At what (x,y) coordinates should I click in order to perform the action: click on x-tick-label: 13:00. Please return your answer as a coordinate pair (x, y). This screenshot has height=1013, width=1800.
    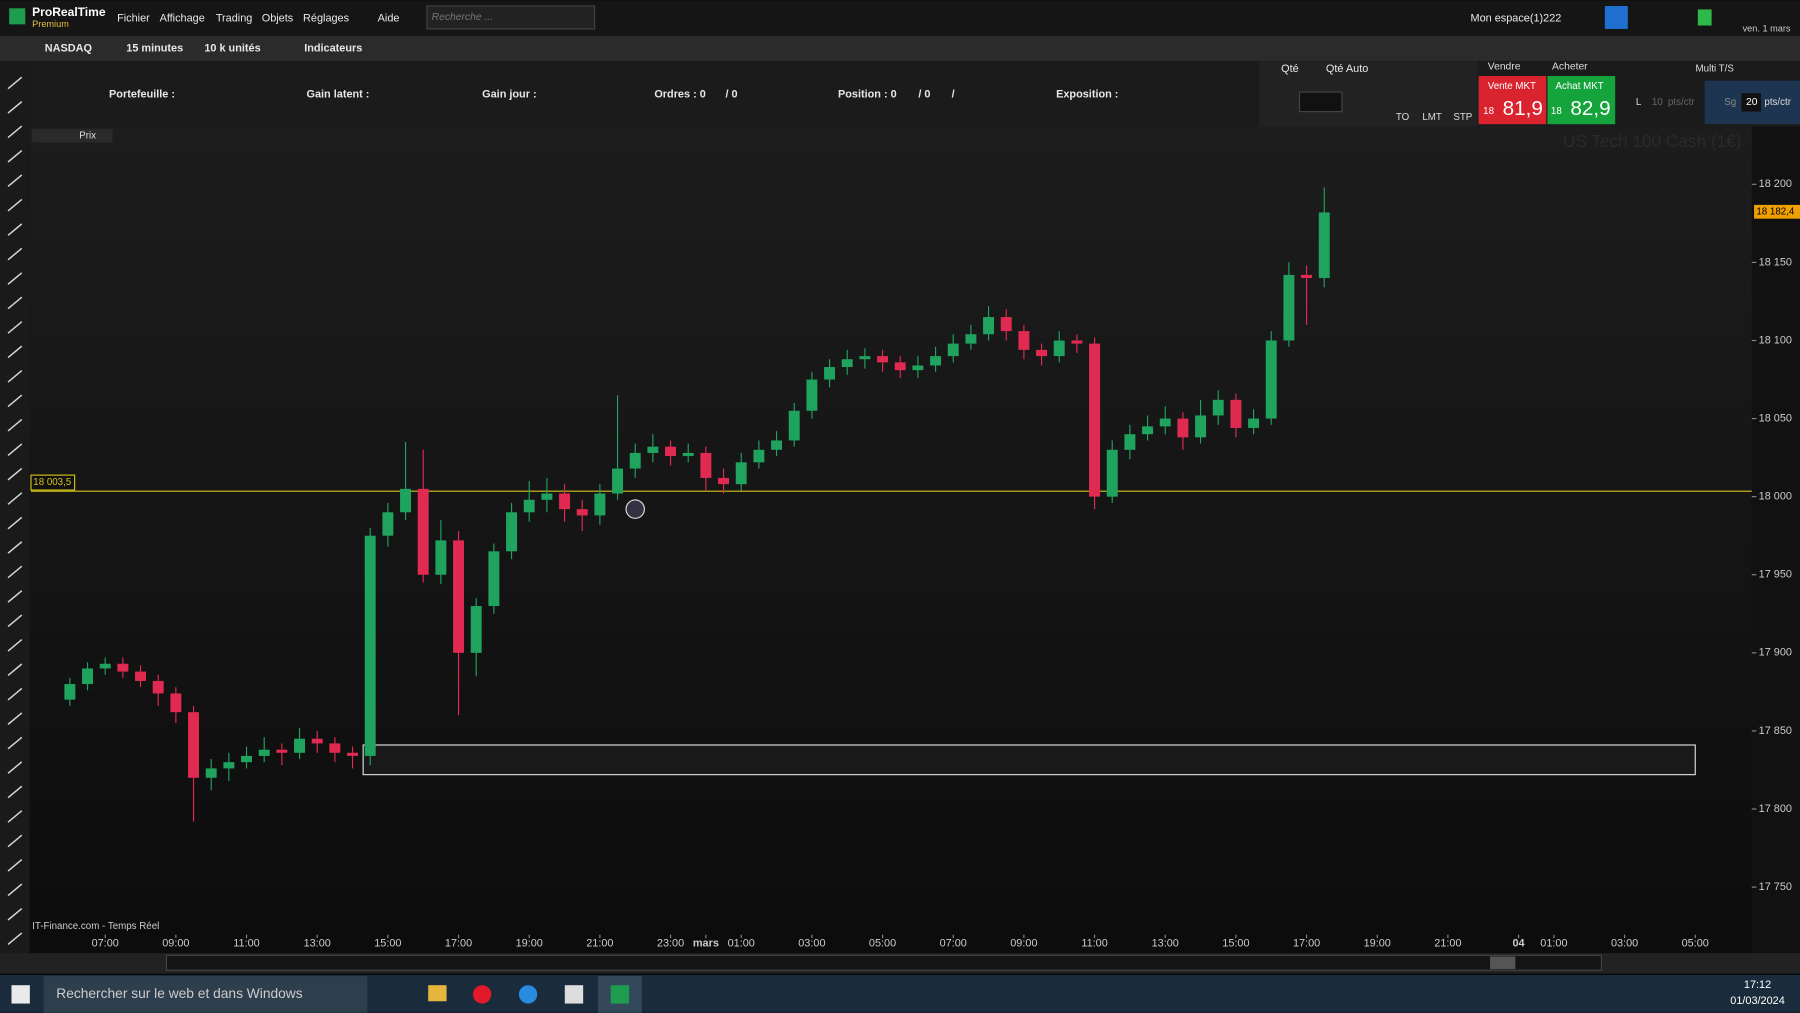
    Looking at the image, I should click on (317, 944).